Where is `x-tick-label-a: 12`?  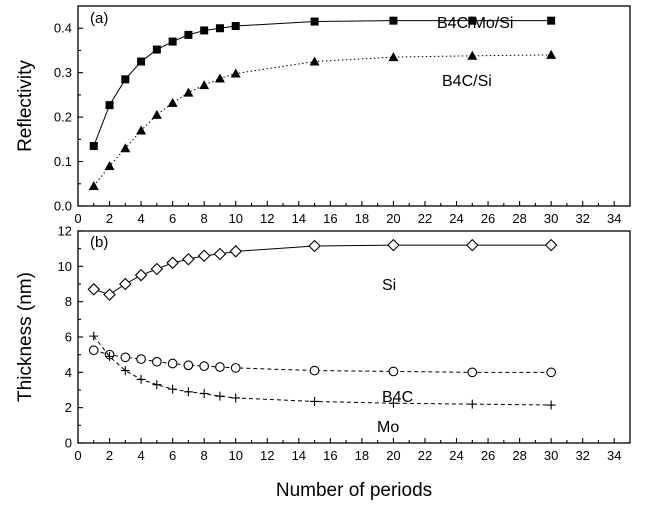
x-tick-label-a: 12 is located at coordinates (267, 218).